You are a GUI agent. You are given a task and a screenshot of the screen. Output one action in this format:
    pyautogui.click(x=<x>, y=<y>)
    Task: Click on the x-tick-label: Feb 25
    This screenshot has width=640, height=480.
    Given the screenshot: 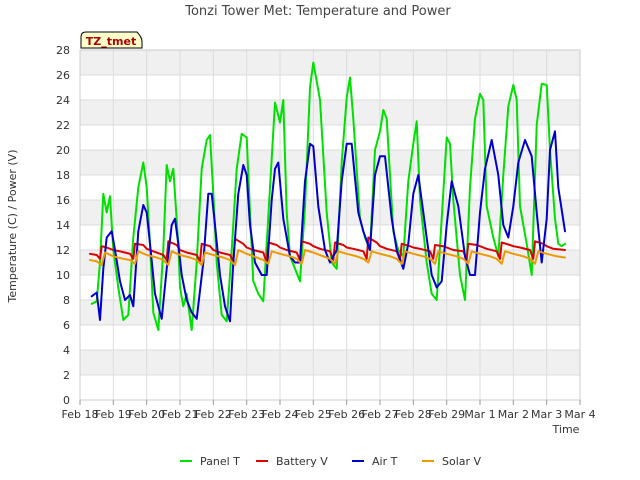 What is the action you would take?
    pyautogui.click(x=313, y=414)
    